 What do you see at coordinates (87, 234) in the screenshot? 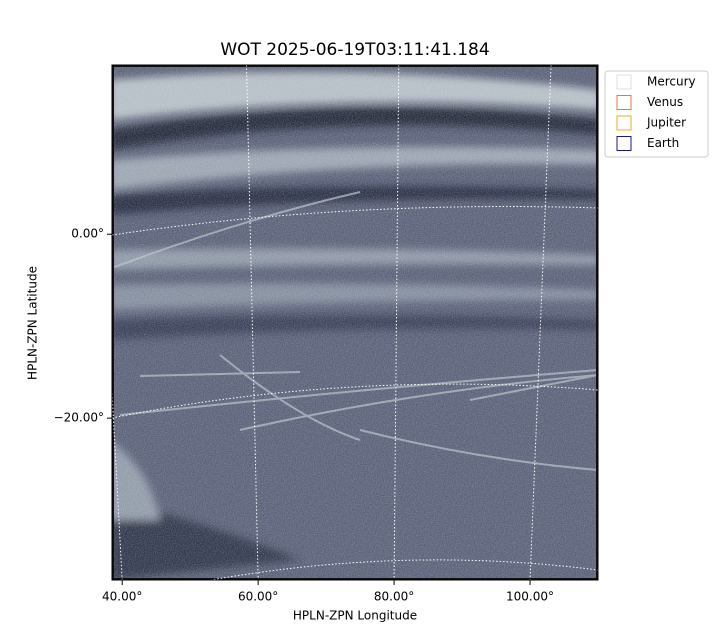
I see `y-tick-label: 0.00°` at bounding box center [87, 234].